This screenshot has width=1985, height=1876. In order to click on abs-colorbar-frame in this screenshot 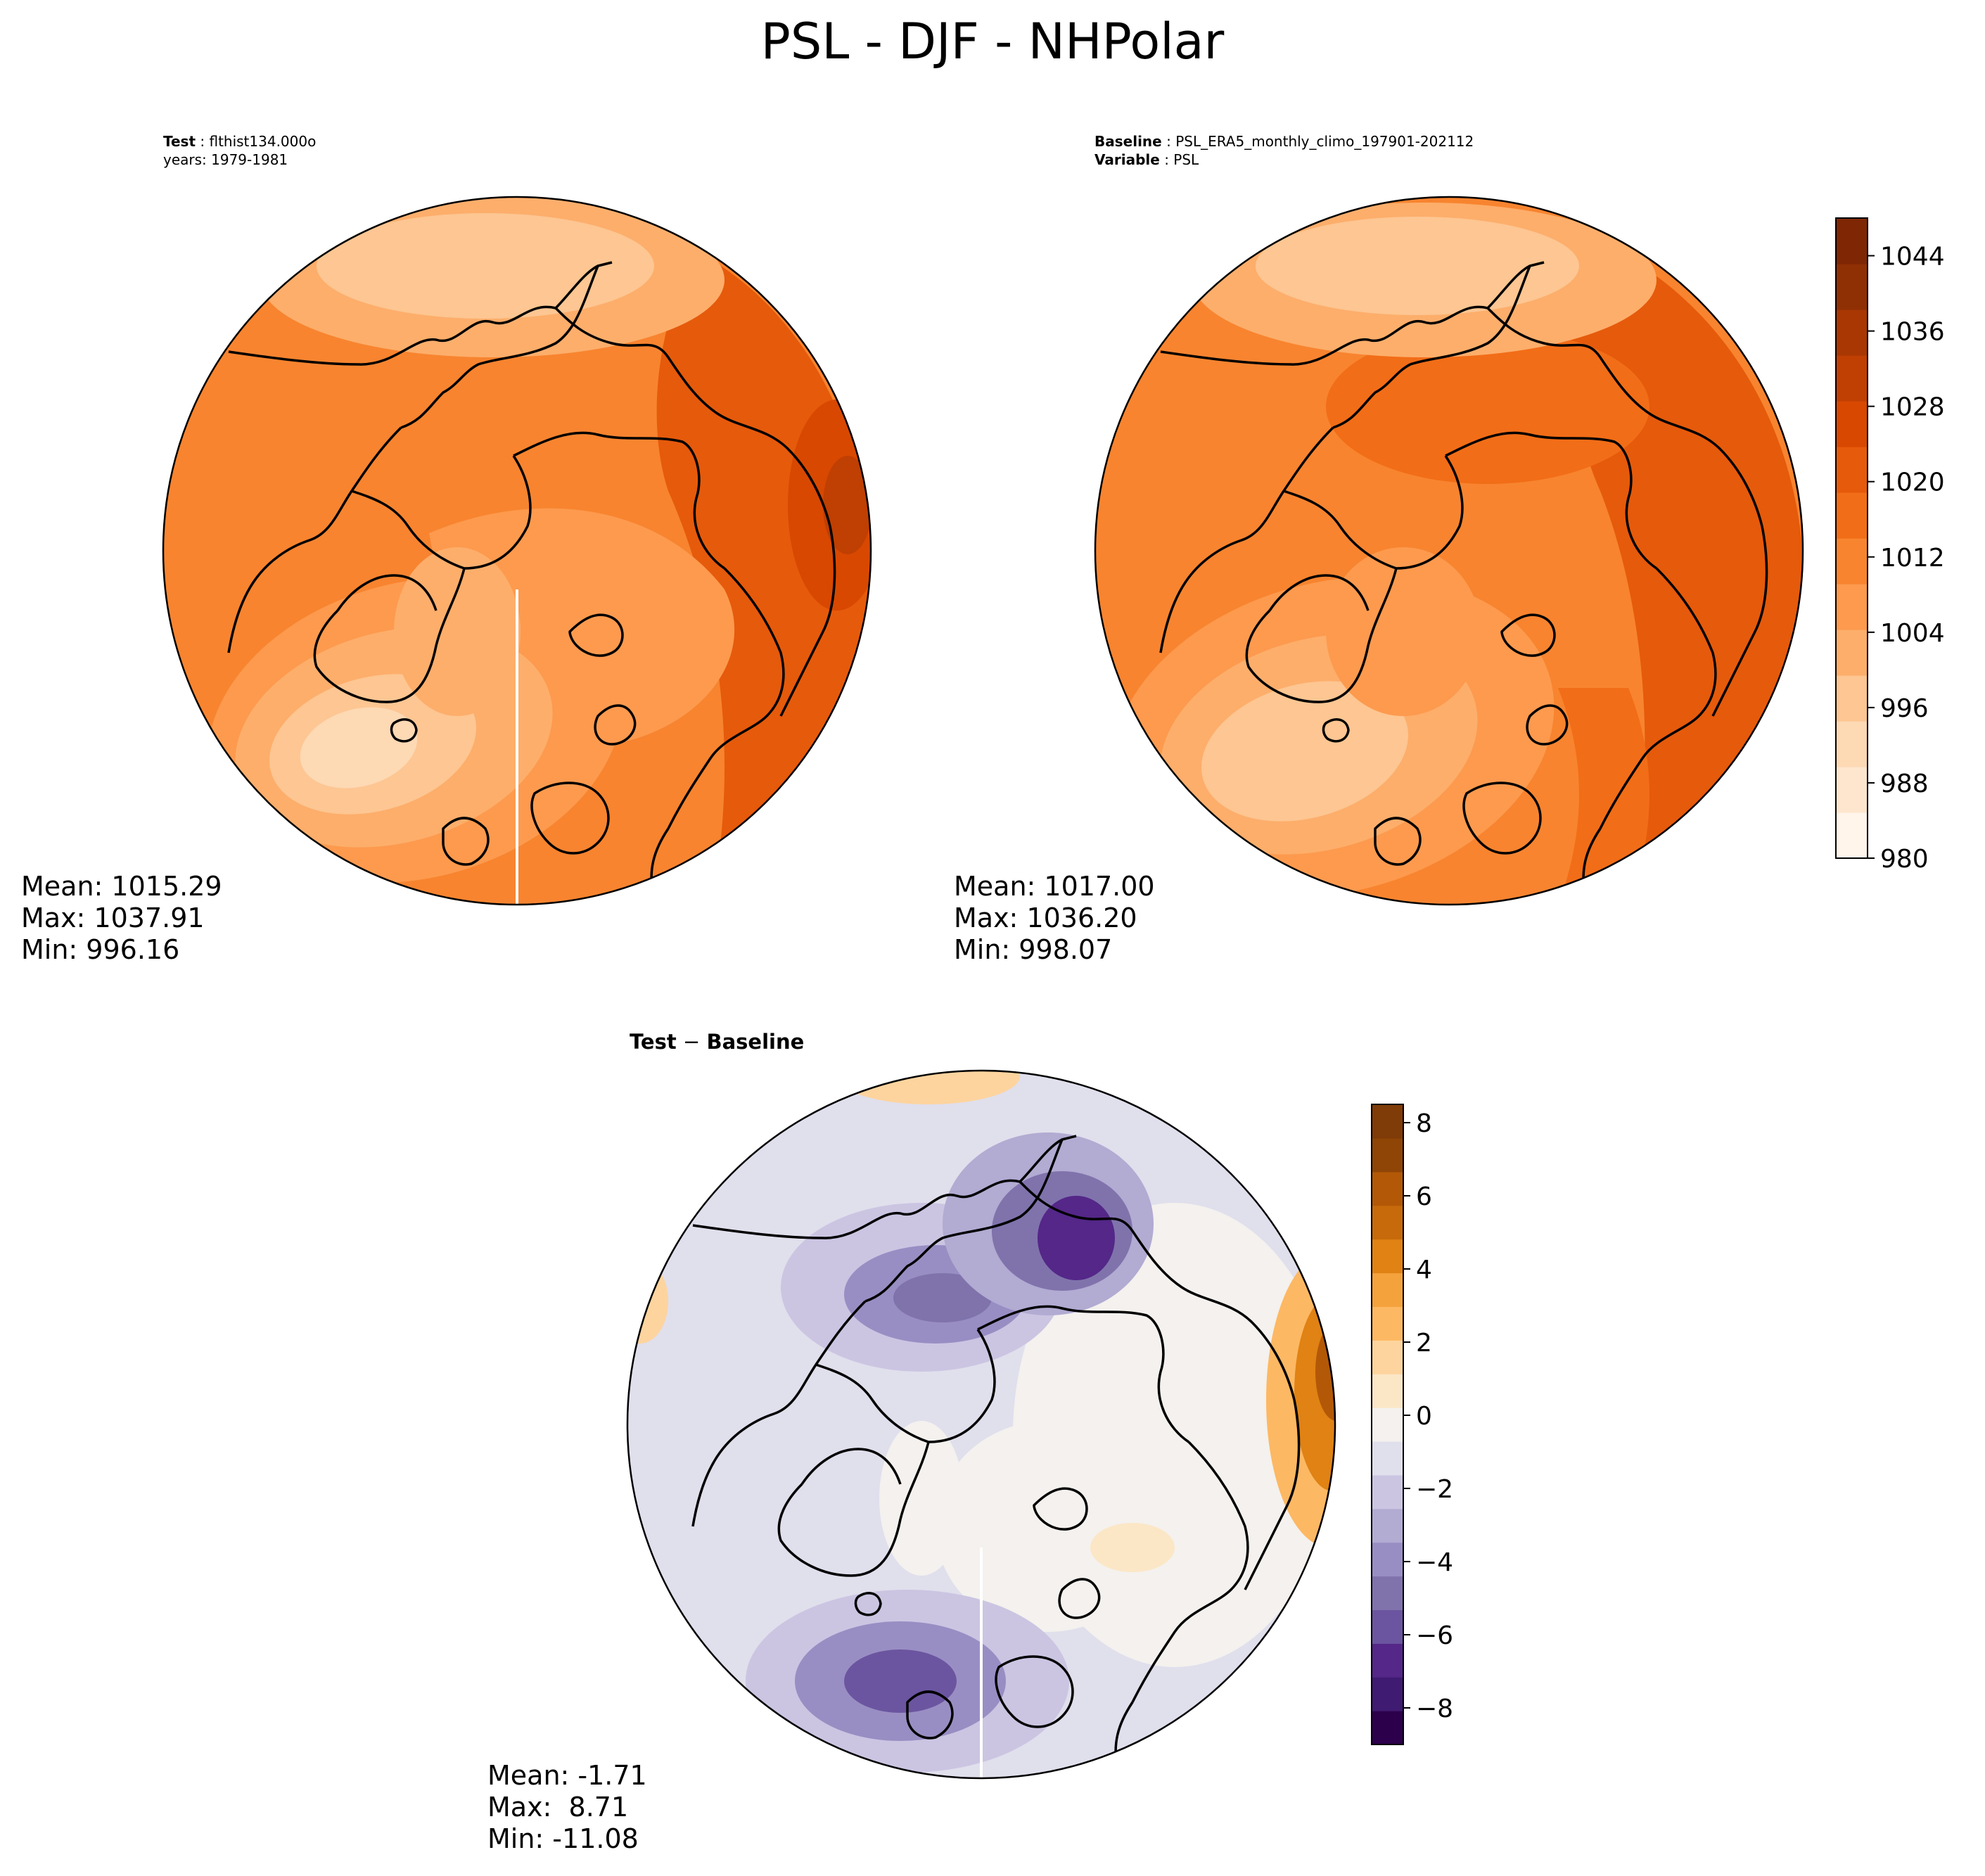, I will do `click(1851, 538)`.